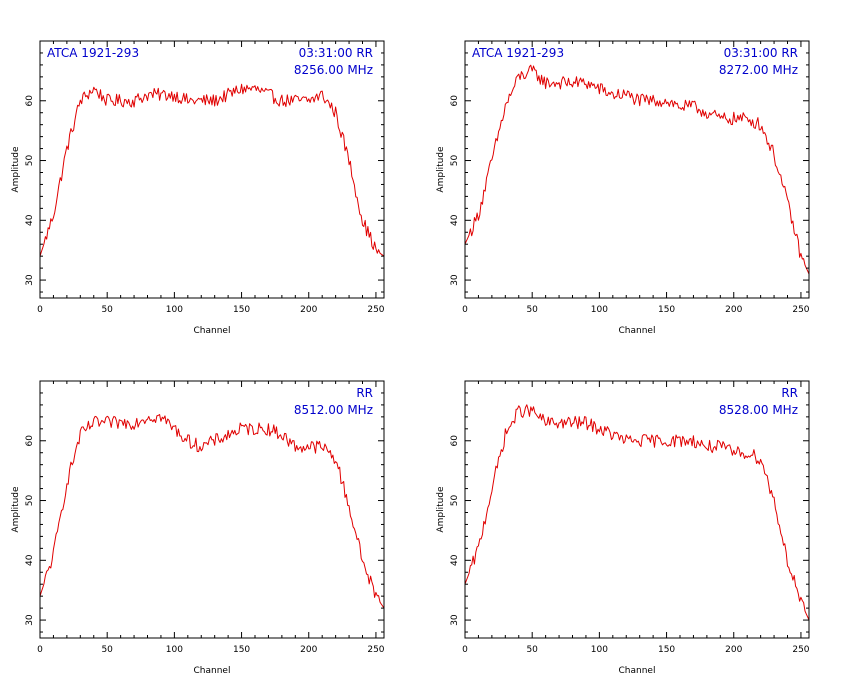 The height and width of the screenshot is (680, 850). What do you see at coordinates (333, 70) in the screenshot?
I see `frequency-label: 8256.00 MHz` at bounding box center [333, 70].